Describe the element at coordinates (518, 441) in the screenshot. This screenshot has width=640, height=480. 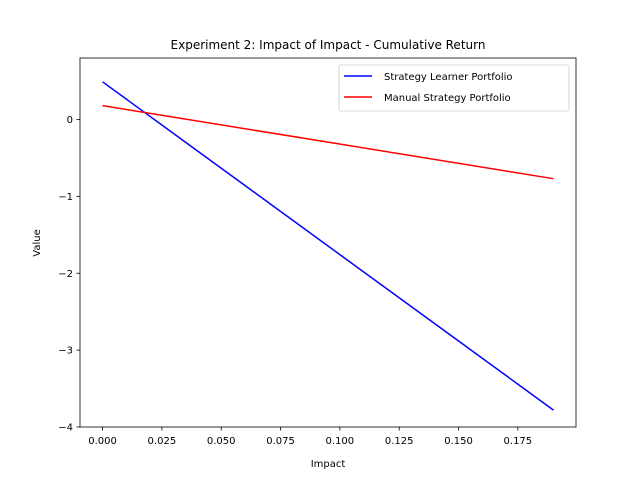
I see `x-tick-label: 0.175` at that location.